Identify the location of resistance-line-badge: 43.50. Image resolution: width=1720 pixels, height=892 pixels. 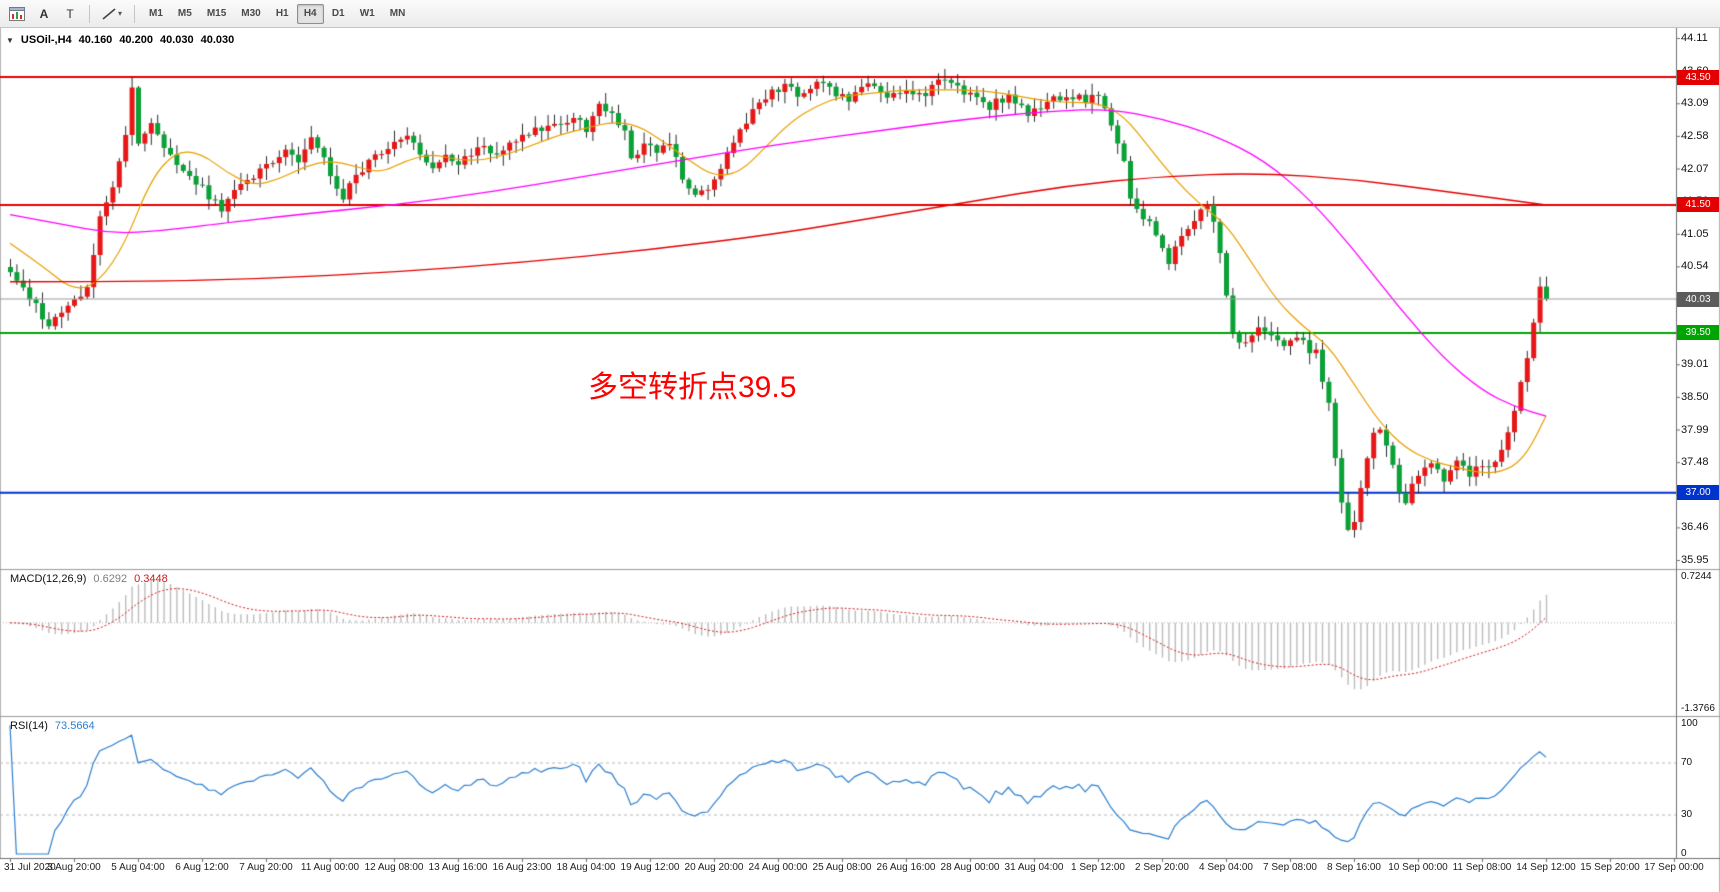
(1698, 77).